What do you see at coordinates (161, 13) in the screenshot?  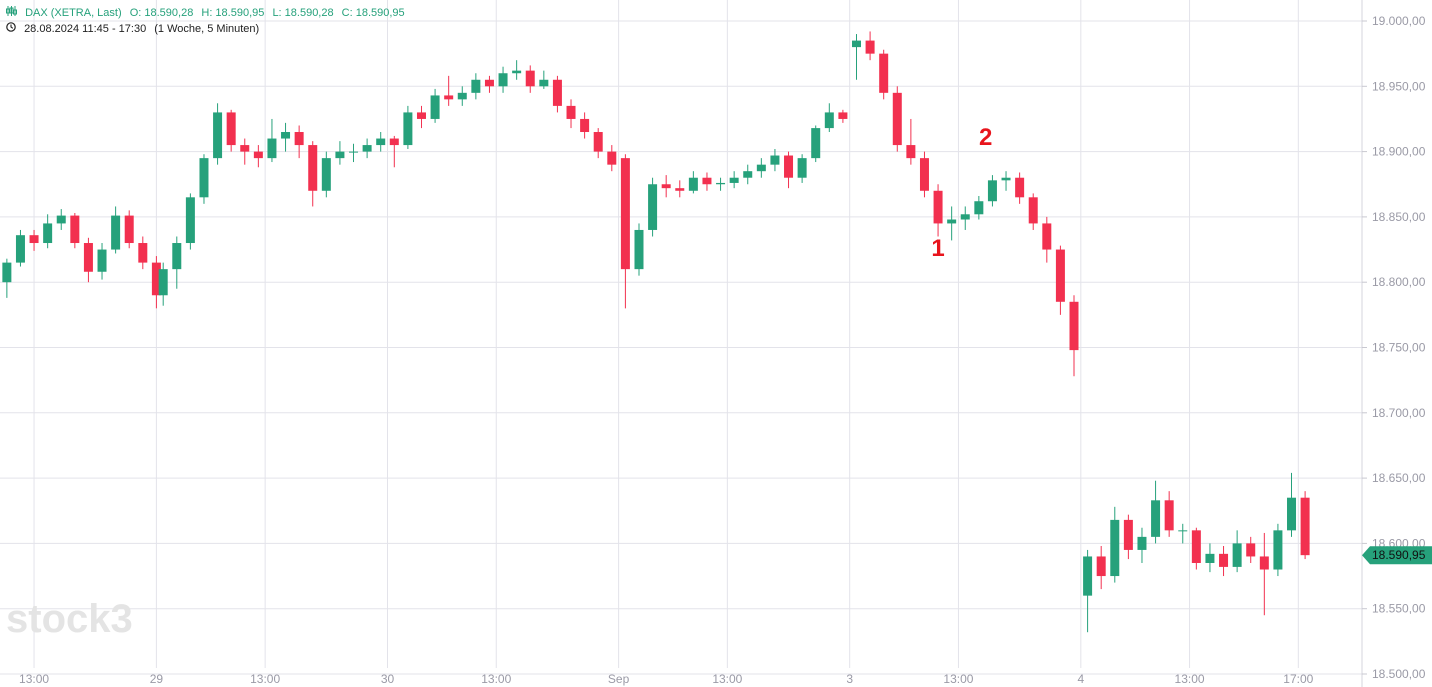 I see `open-value: O: 18.590,28` at bounding box center [161, 13].